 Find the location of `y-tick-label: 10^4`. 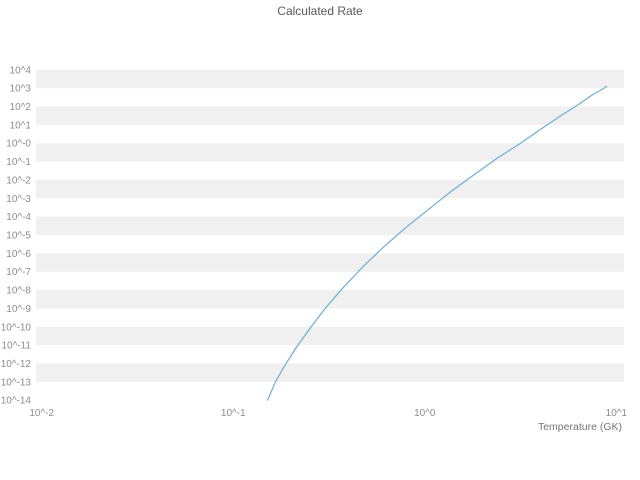

y-tick-label: 10^4 is located at coordinates (21, 70).